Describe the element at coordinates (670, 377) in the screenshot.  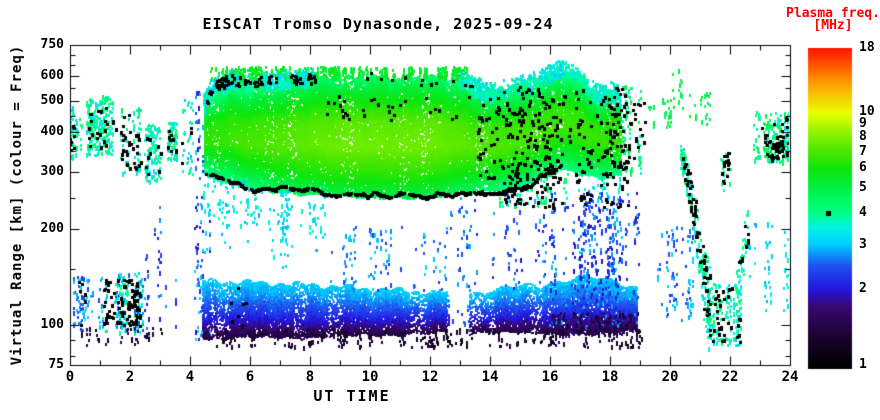
I see `x-tick-label: 20` at that location.